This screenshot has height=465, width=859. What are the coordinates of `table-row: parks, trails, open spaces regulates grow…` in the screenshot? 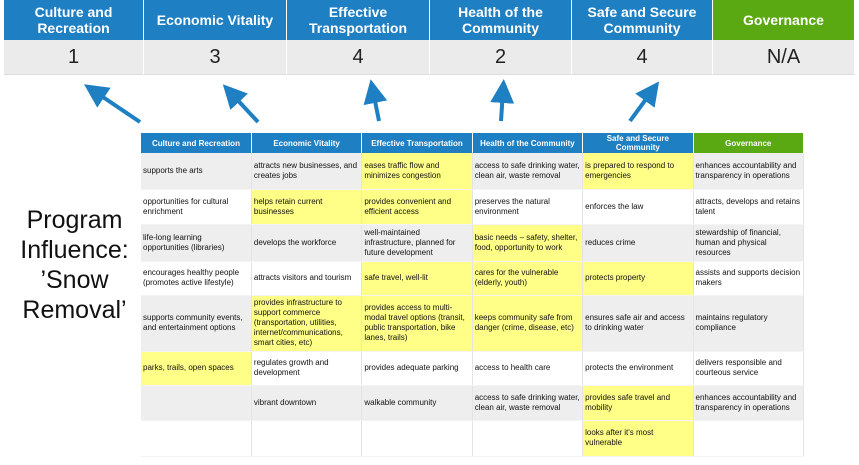 It's located at (473, 368).